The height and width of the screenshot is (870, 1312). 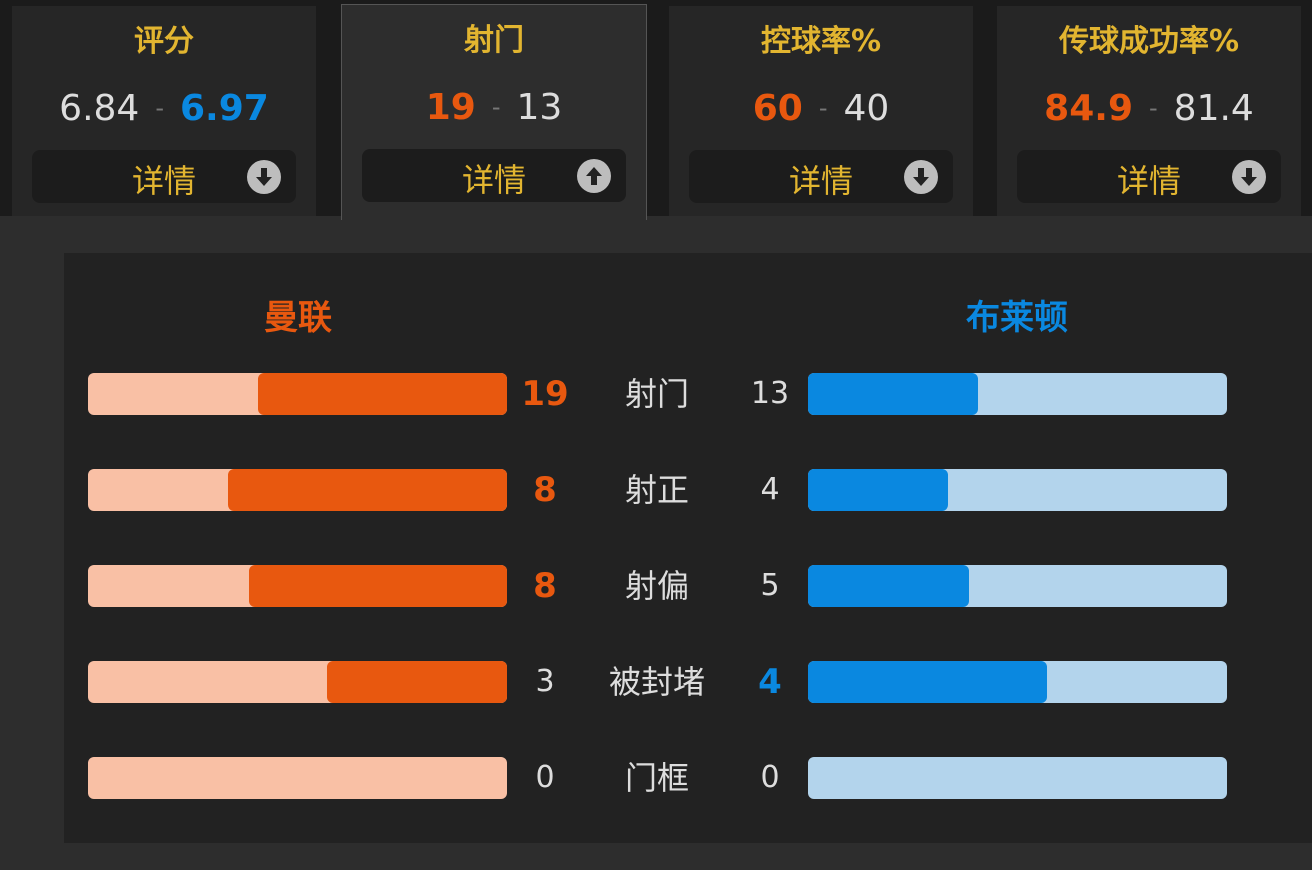 What do you see at coordinates (1088, 108) in the screenshot?
I see `home-value: 84.9` at bounding box center [1088, 108].